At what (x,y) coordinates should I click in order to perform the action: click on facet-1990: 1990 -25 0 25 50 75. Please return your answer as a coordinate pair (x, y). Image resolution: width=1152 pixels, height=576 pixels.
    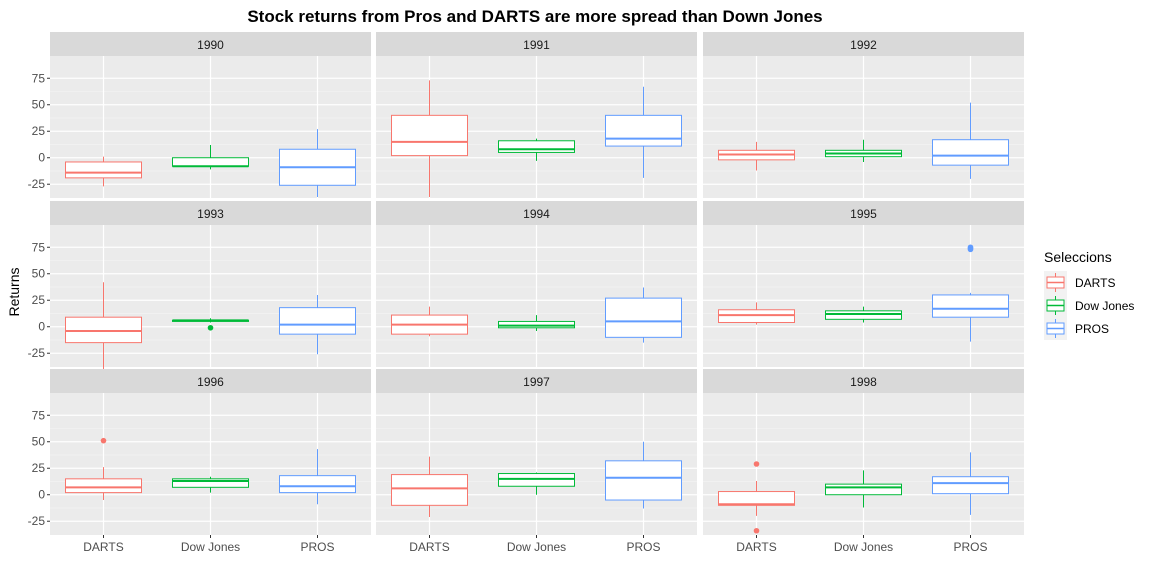
    Looking at the image, I should click on (199, 115).